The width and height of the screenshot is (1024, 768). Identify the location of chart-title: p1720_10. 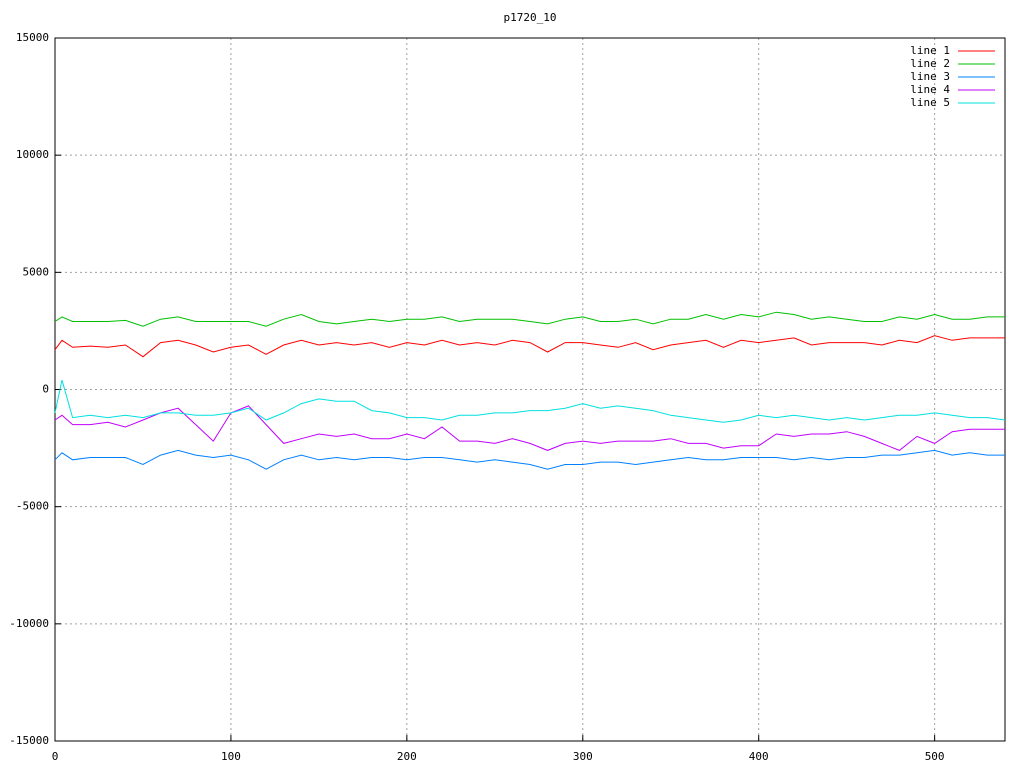
(530, 17).